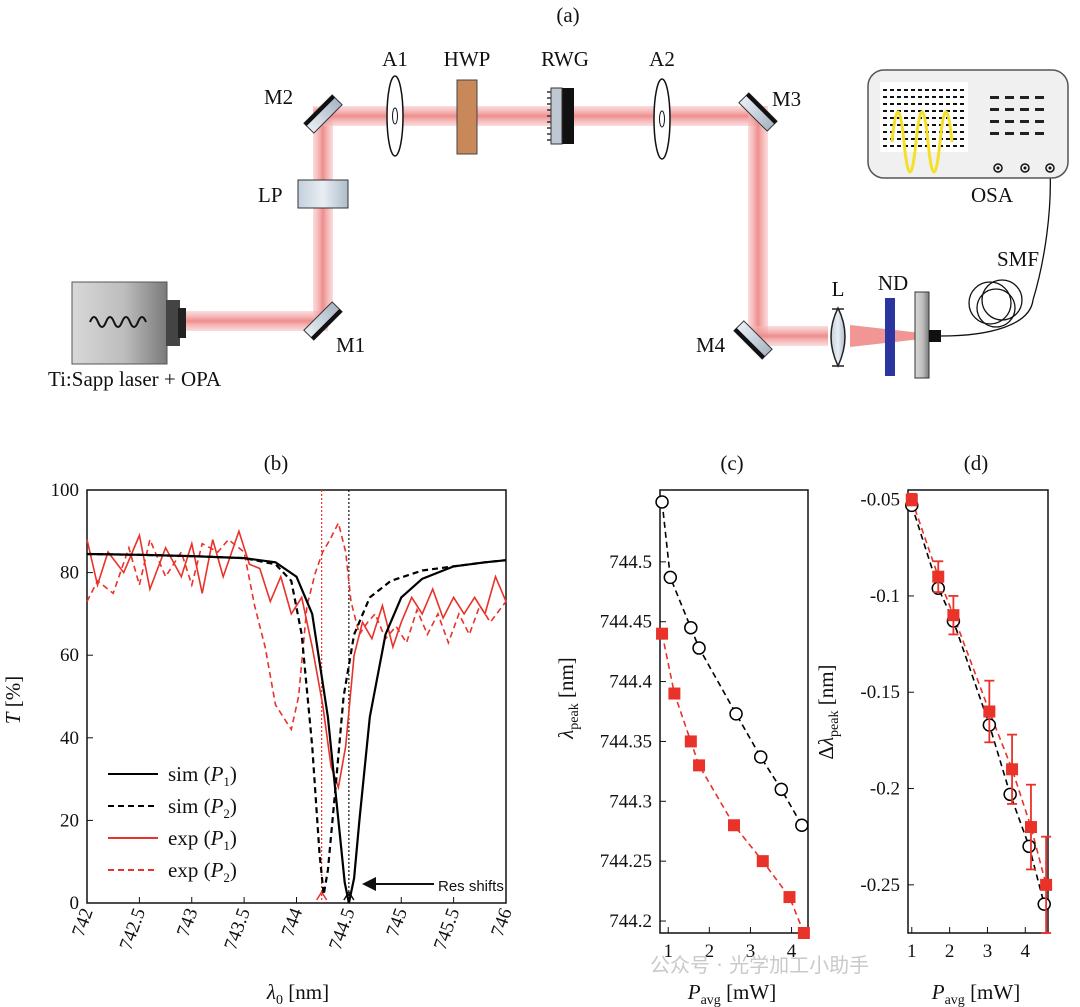  I want to click on panel-c-label: (c), so click(731, 463).